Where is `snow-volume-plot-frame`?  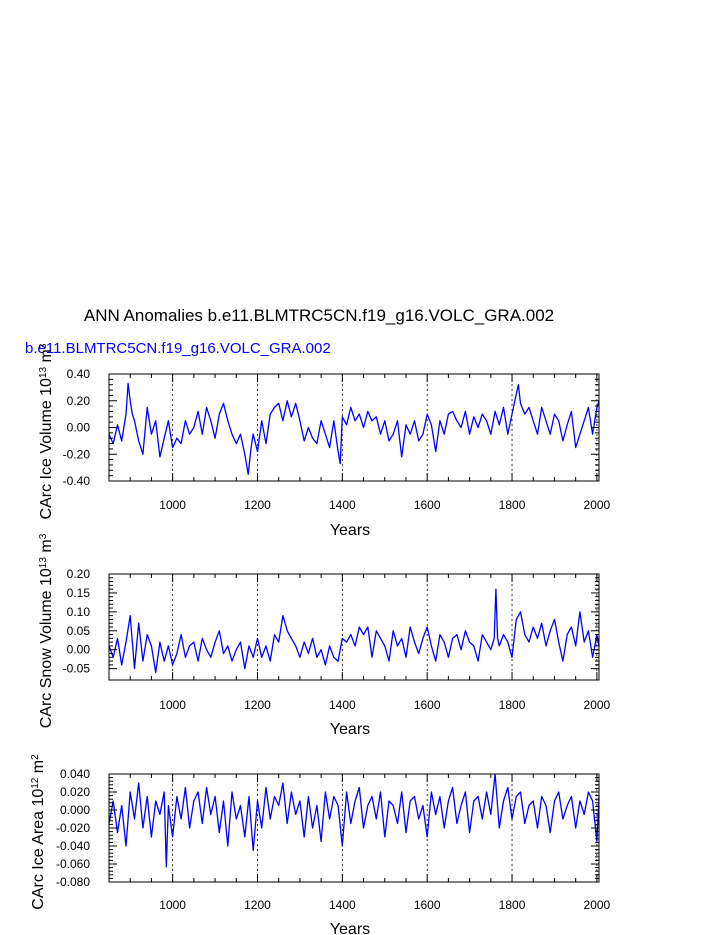
snow-volume-plot-frame is located at coordinates (354, 627).